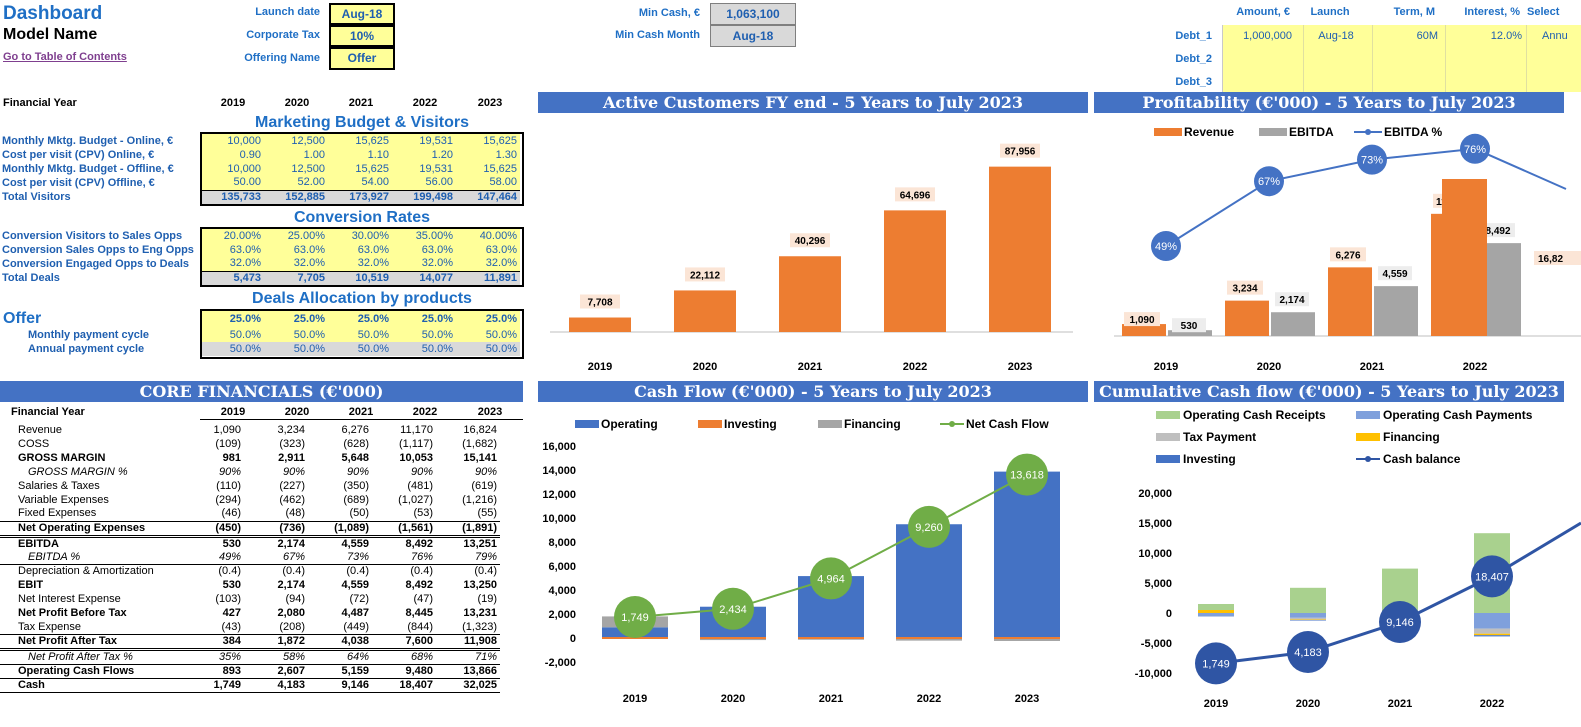 This screenshot has height=727, width=1581. What do you see at coordinates (488, 155) in the screenshot?
I see `cell: 1.30` at bounding box center [488, 155].